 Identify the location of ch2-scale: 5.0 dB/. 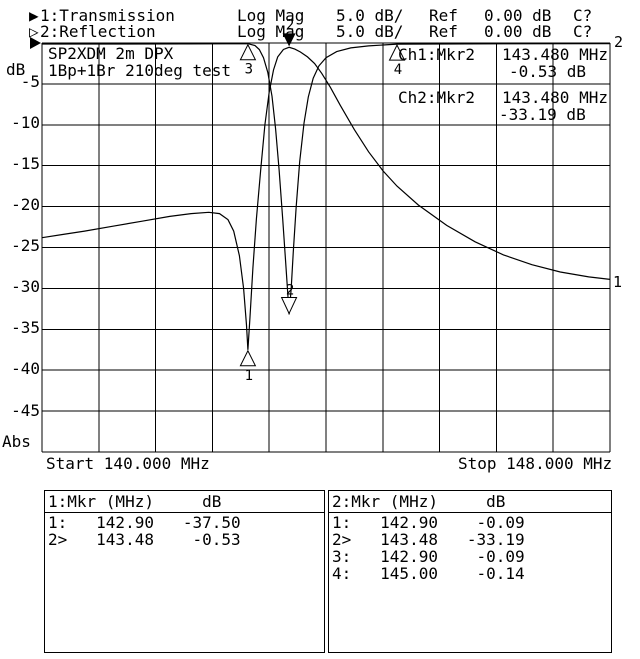
(370, 31).